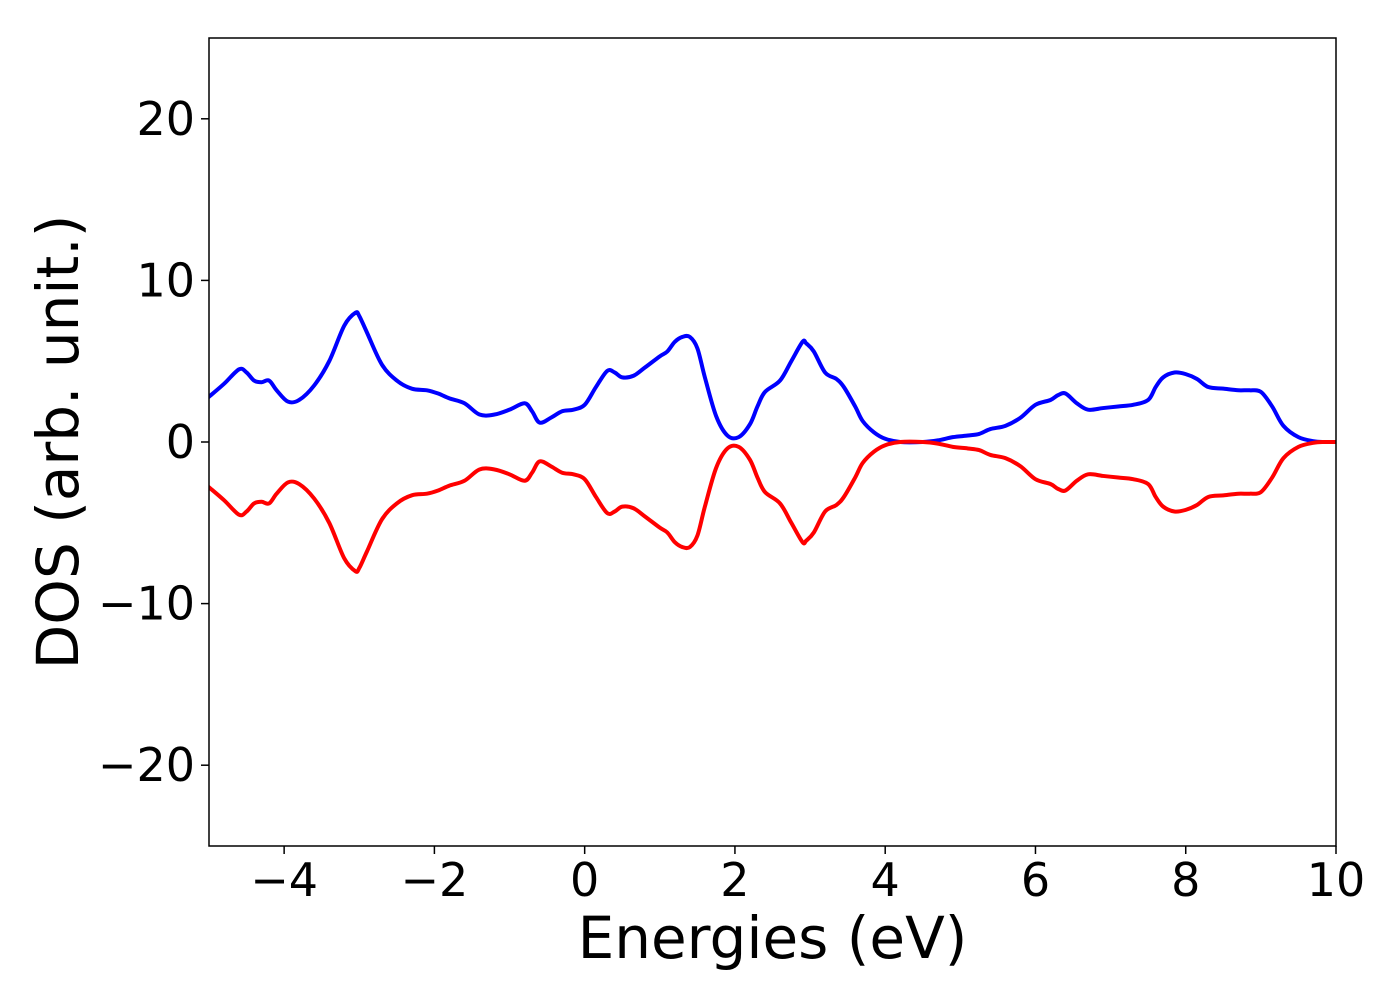 The width and height of the screenshot is (1400, 1000). Describe the element at coordinates (146, 765) in the screenshot. I see `y-tick-label: −20` at that location.